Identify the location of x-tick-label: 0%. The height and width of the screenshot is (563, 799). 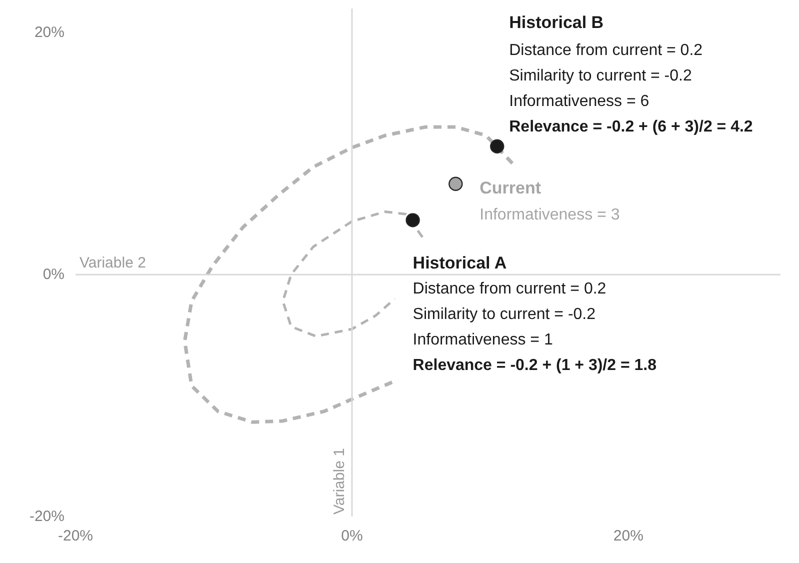
(352, 536).